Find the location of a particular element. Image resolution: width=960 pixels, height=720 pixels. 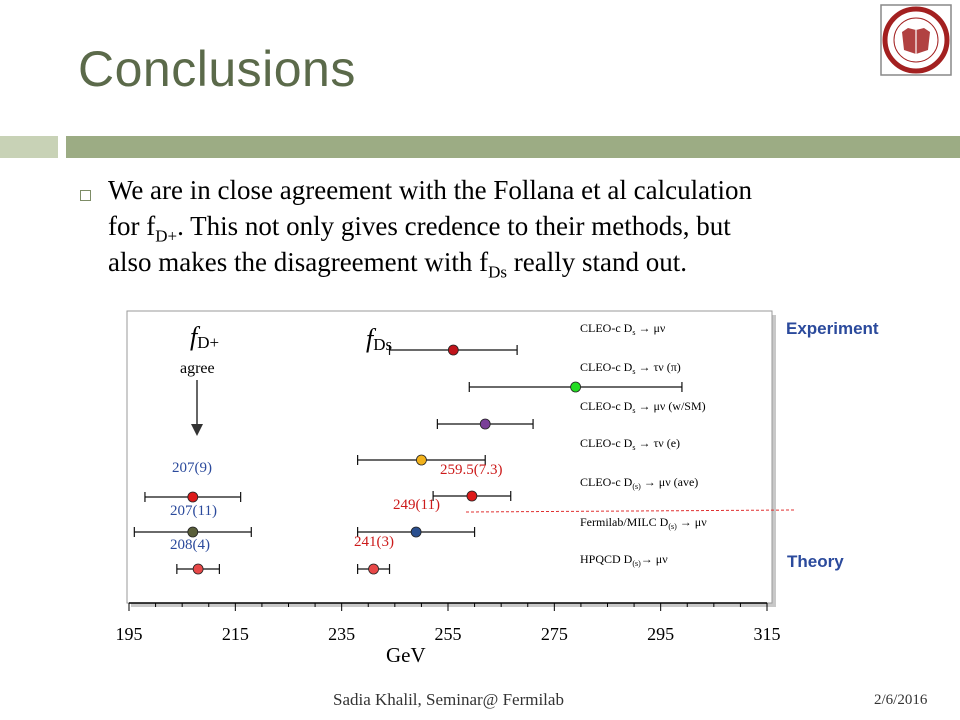

x-tick-label: 295 is located at coordinates (660, 634).